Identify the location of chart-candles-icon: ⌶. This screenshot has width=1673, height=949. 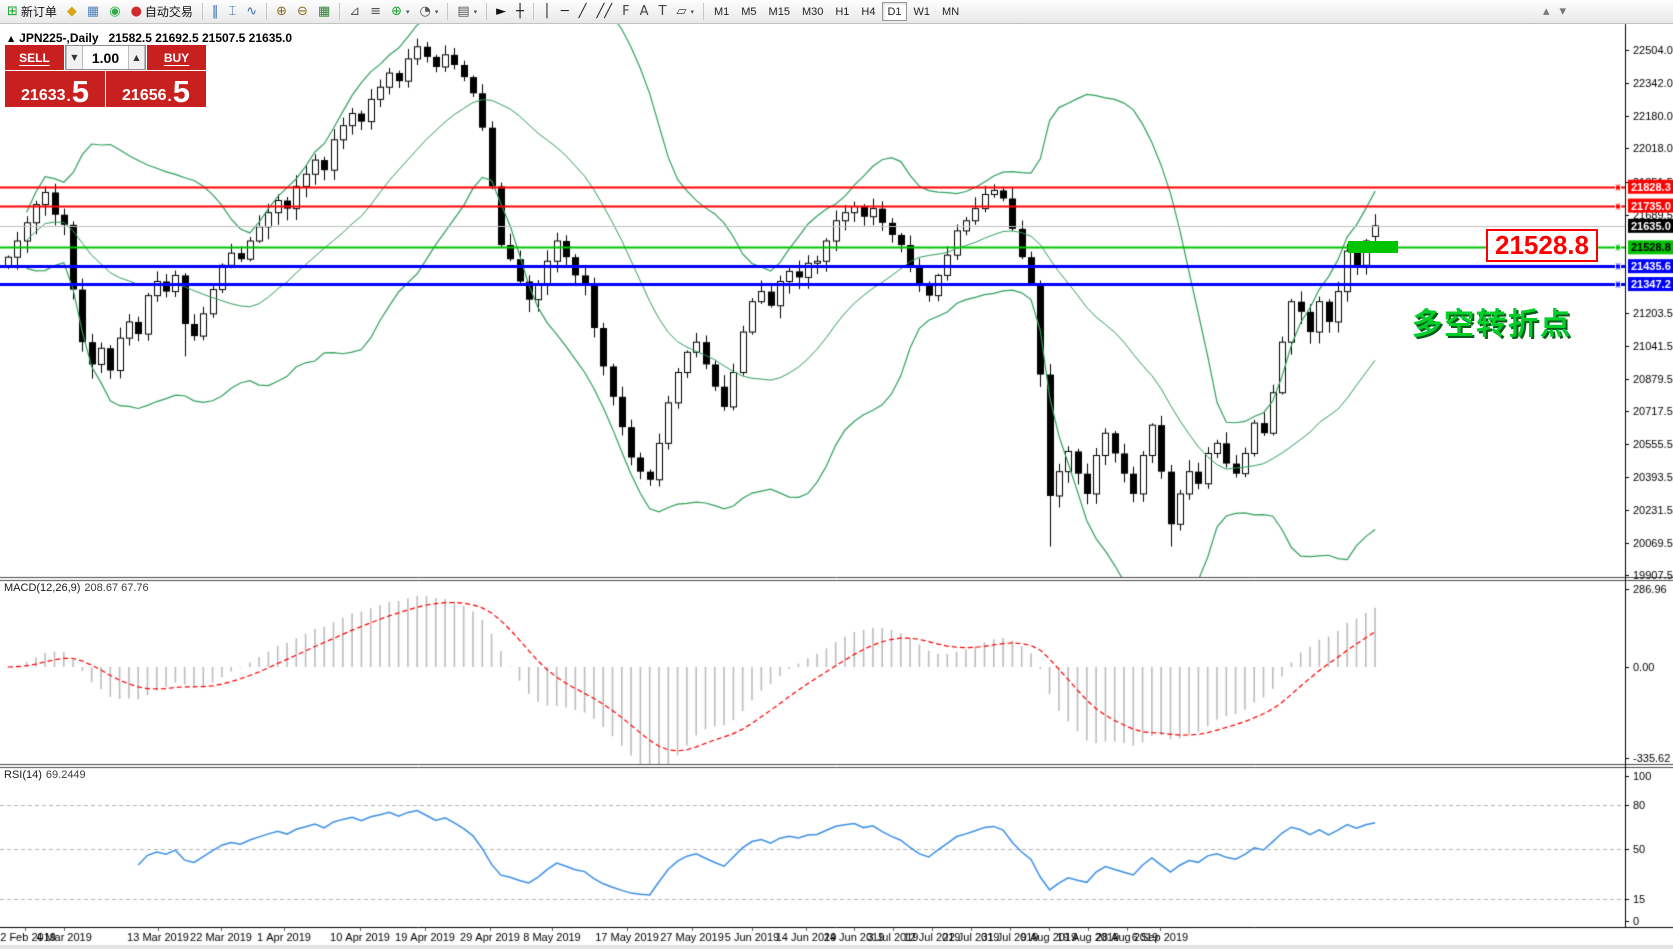
(232, 11).